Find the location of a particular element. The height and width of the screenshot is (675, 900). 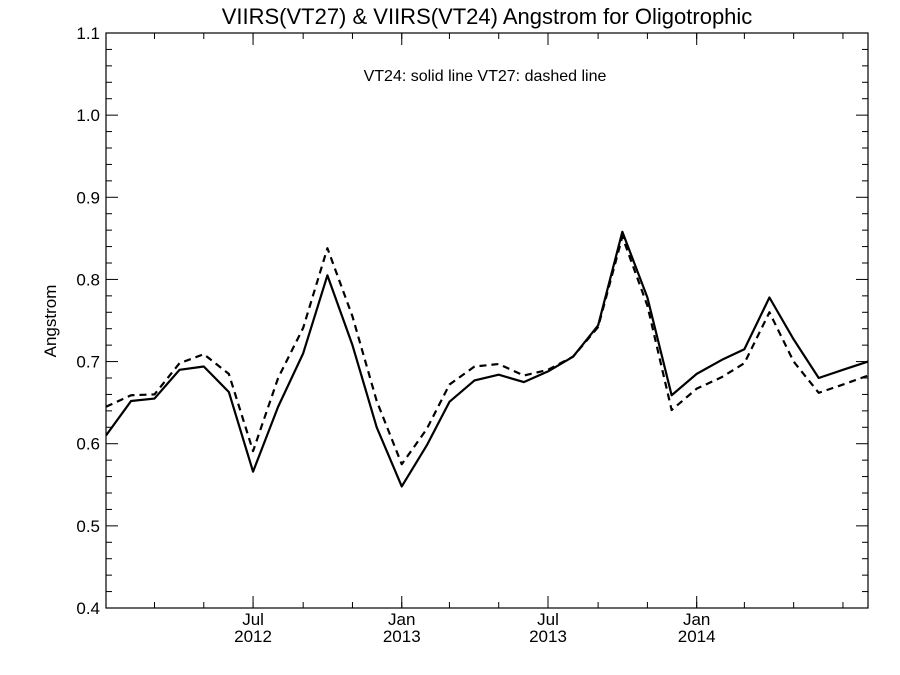

y-tick-label: 0.9 is located at coordinates (88, 197).